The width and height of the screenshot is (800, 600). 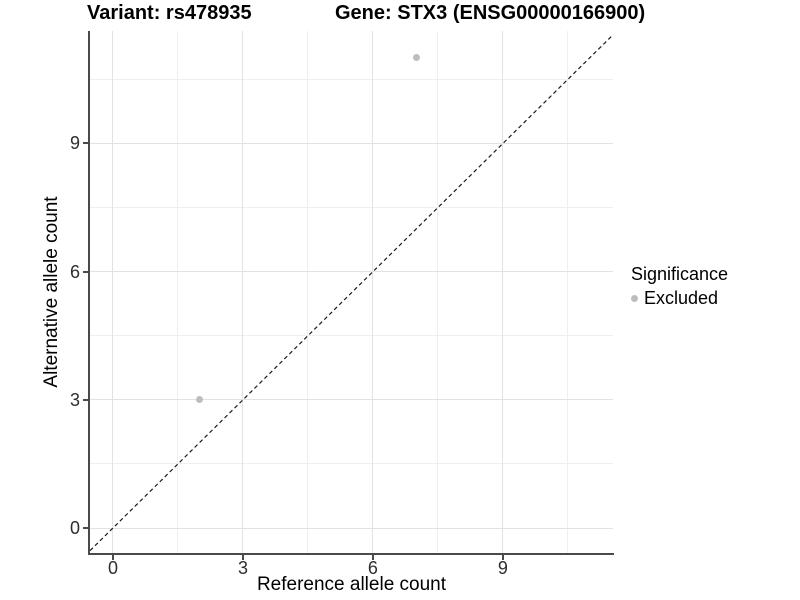 I want to click on legend-item-label: Excluded, so click(x=681, y=298).